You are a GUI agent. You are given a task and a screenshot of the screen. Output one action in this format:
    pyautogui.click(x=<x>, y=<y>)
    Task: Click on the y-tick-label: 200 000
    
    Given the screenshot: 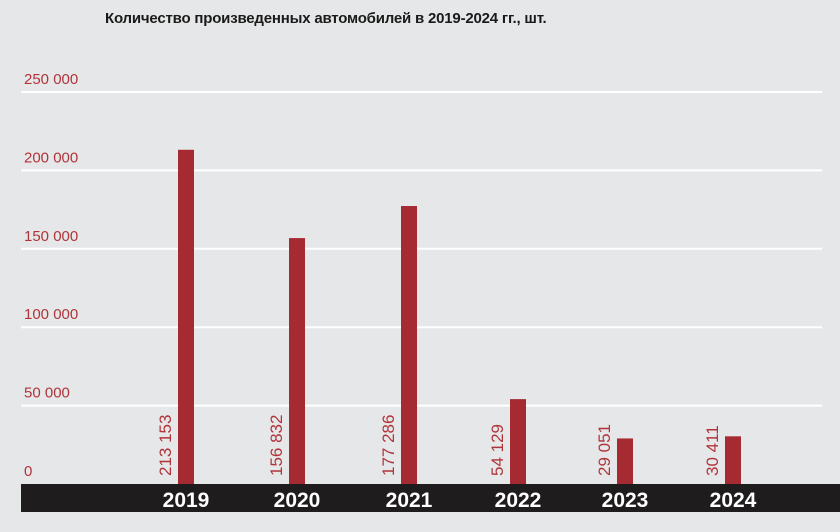 What is the action you would take?
    pyautogui.click(x=51, y=157)
    